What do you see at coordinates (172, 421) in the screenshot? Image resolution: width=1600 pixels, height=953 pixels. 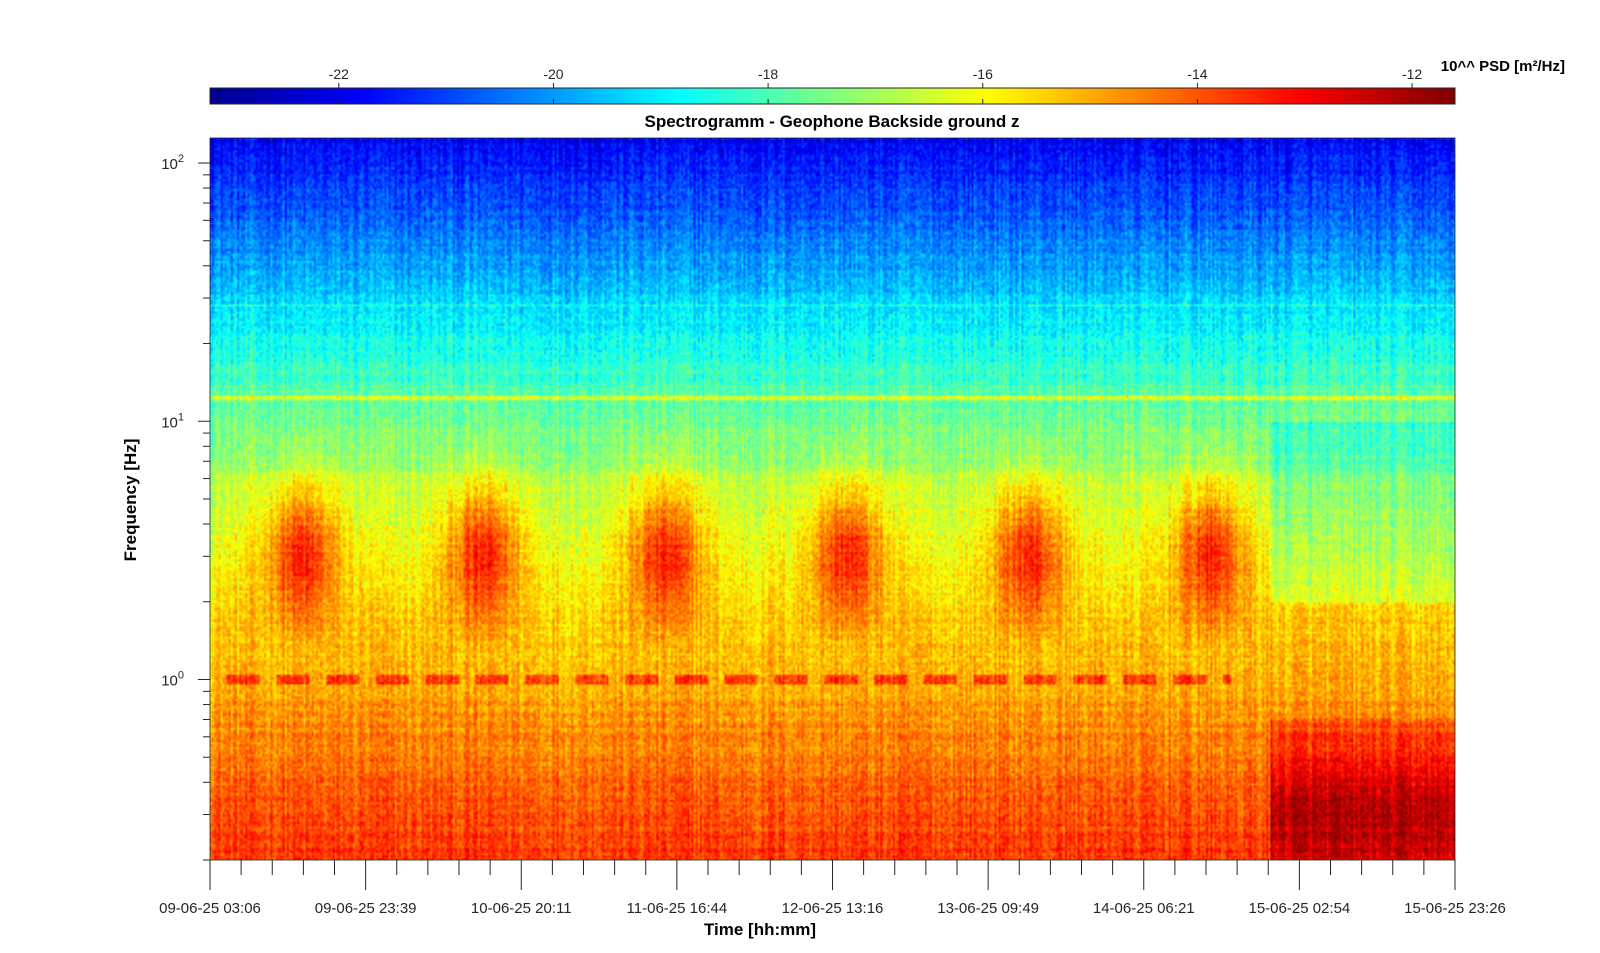 I see `y-tick-label: 10¹` at bounding box center [172, 421].